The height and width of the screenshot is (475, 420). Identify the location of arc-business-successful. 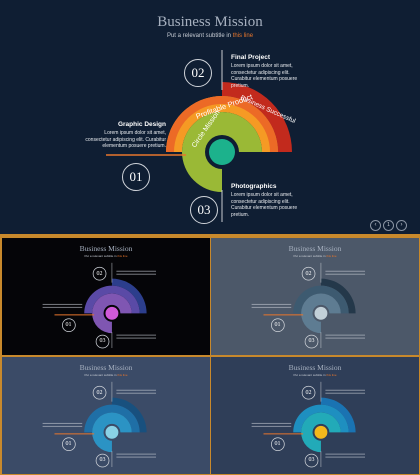
(257, 117).